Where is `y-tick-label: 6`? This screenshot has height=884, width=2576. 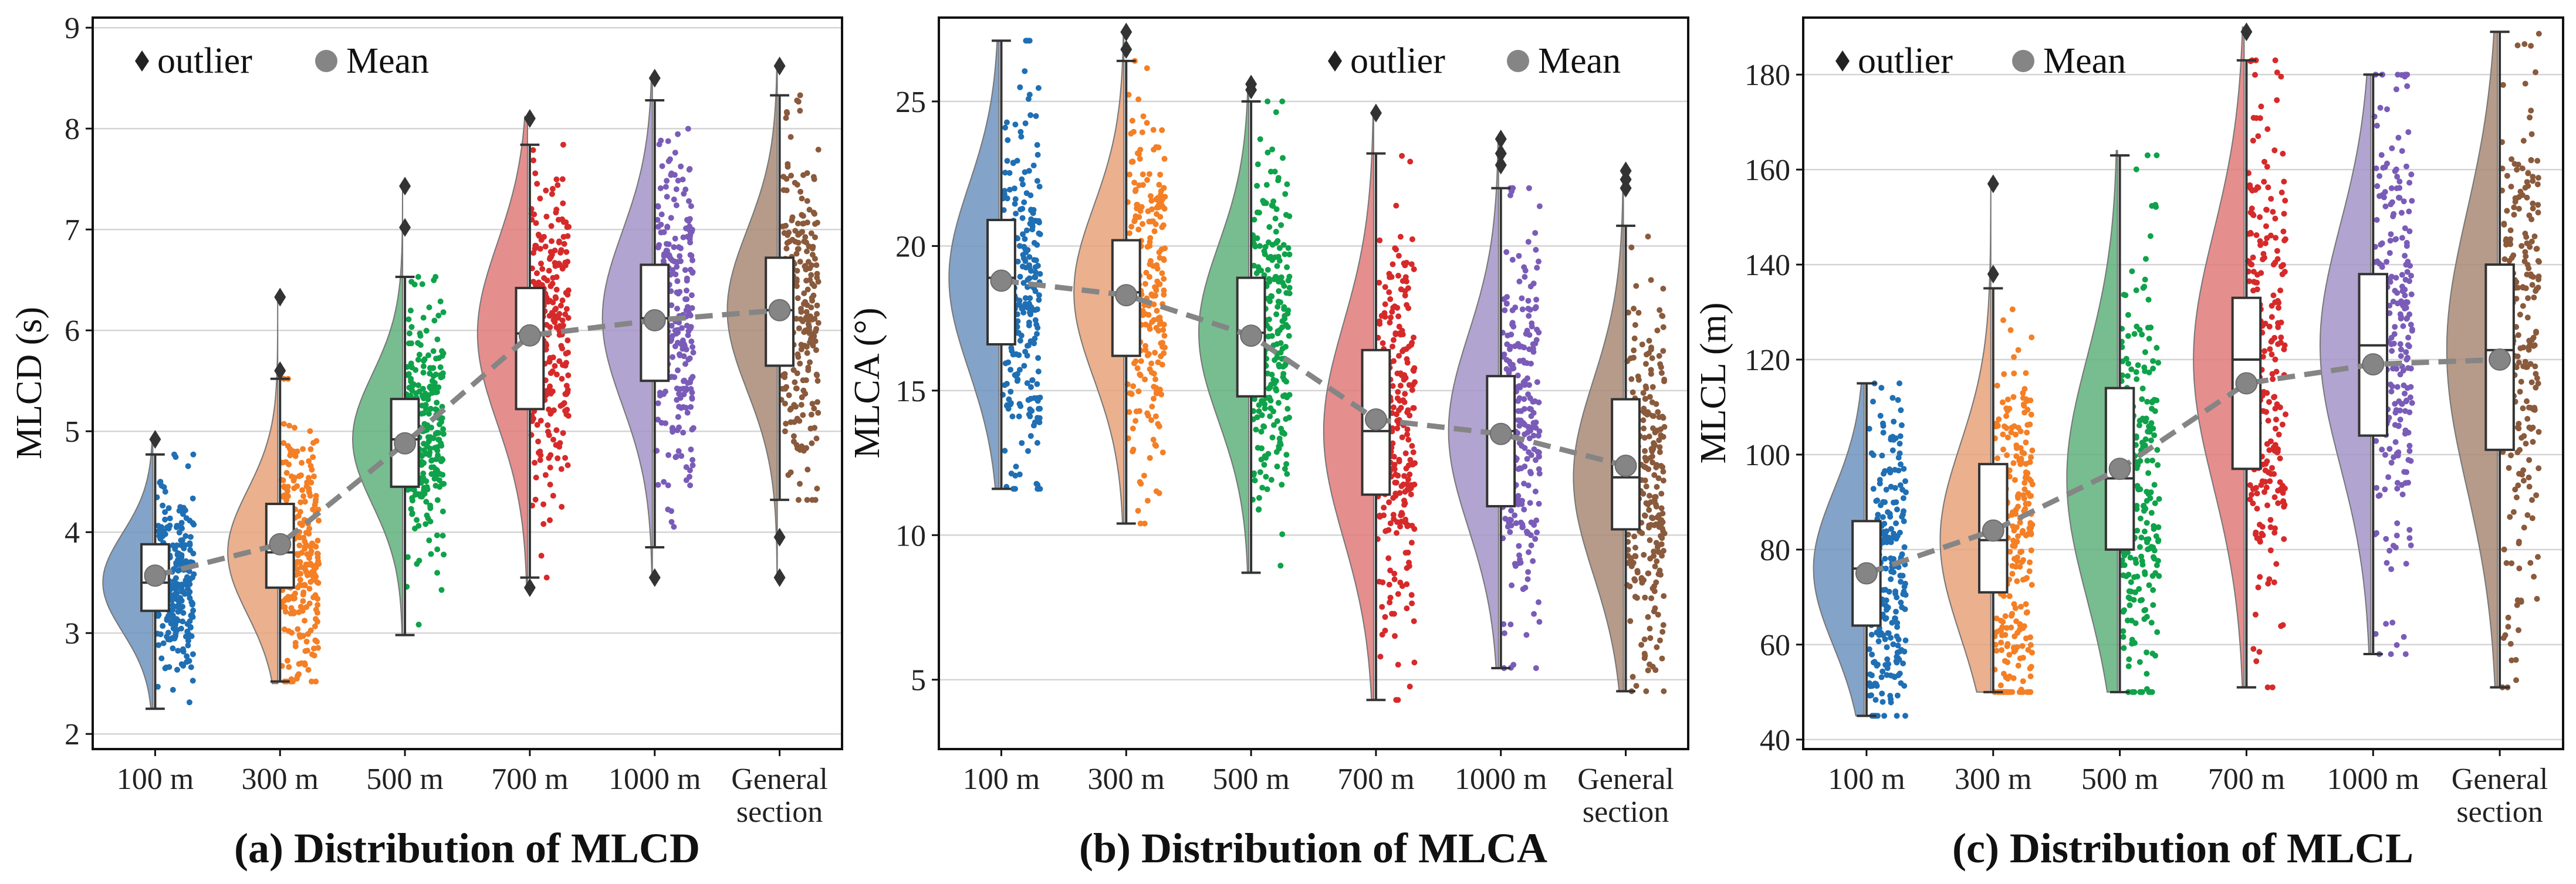
y-tick-label: 6 is located at coordinates (72, 331).